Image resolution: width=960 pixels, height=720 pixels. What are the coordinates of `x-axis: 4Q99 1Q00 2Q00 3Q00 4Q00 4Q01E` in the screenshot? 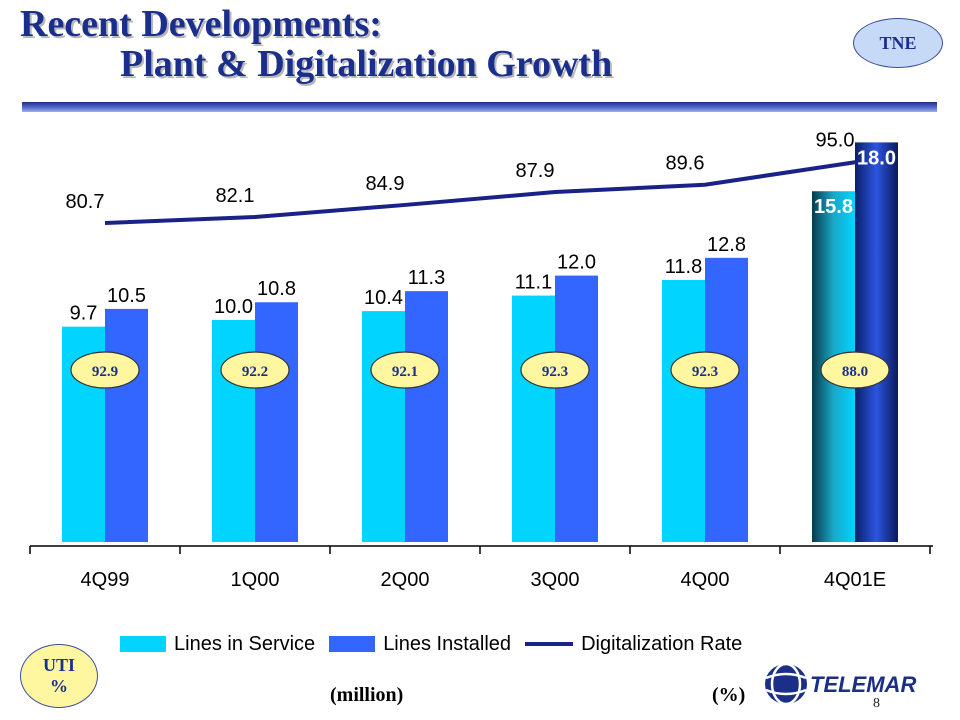 It's located at (481, 568).